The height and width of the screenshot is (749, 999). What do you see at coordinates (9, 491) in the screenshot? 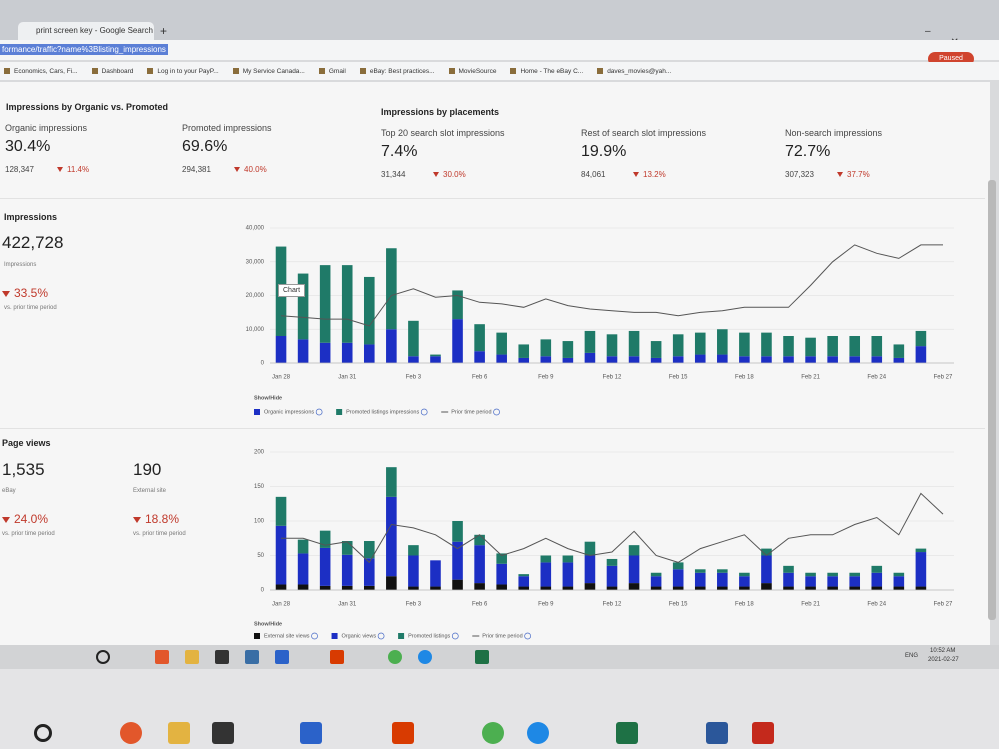
I see `metric-label: eBay` at bounding box center [9, 491].